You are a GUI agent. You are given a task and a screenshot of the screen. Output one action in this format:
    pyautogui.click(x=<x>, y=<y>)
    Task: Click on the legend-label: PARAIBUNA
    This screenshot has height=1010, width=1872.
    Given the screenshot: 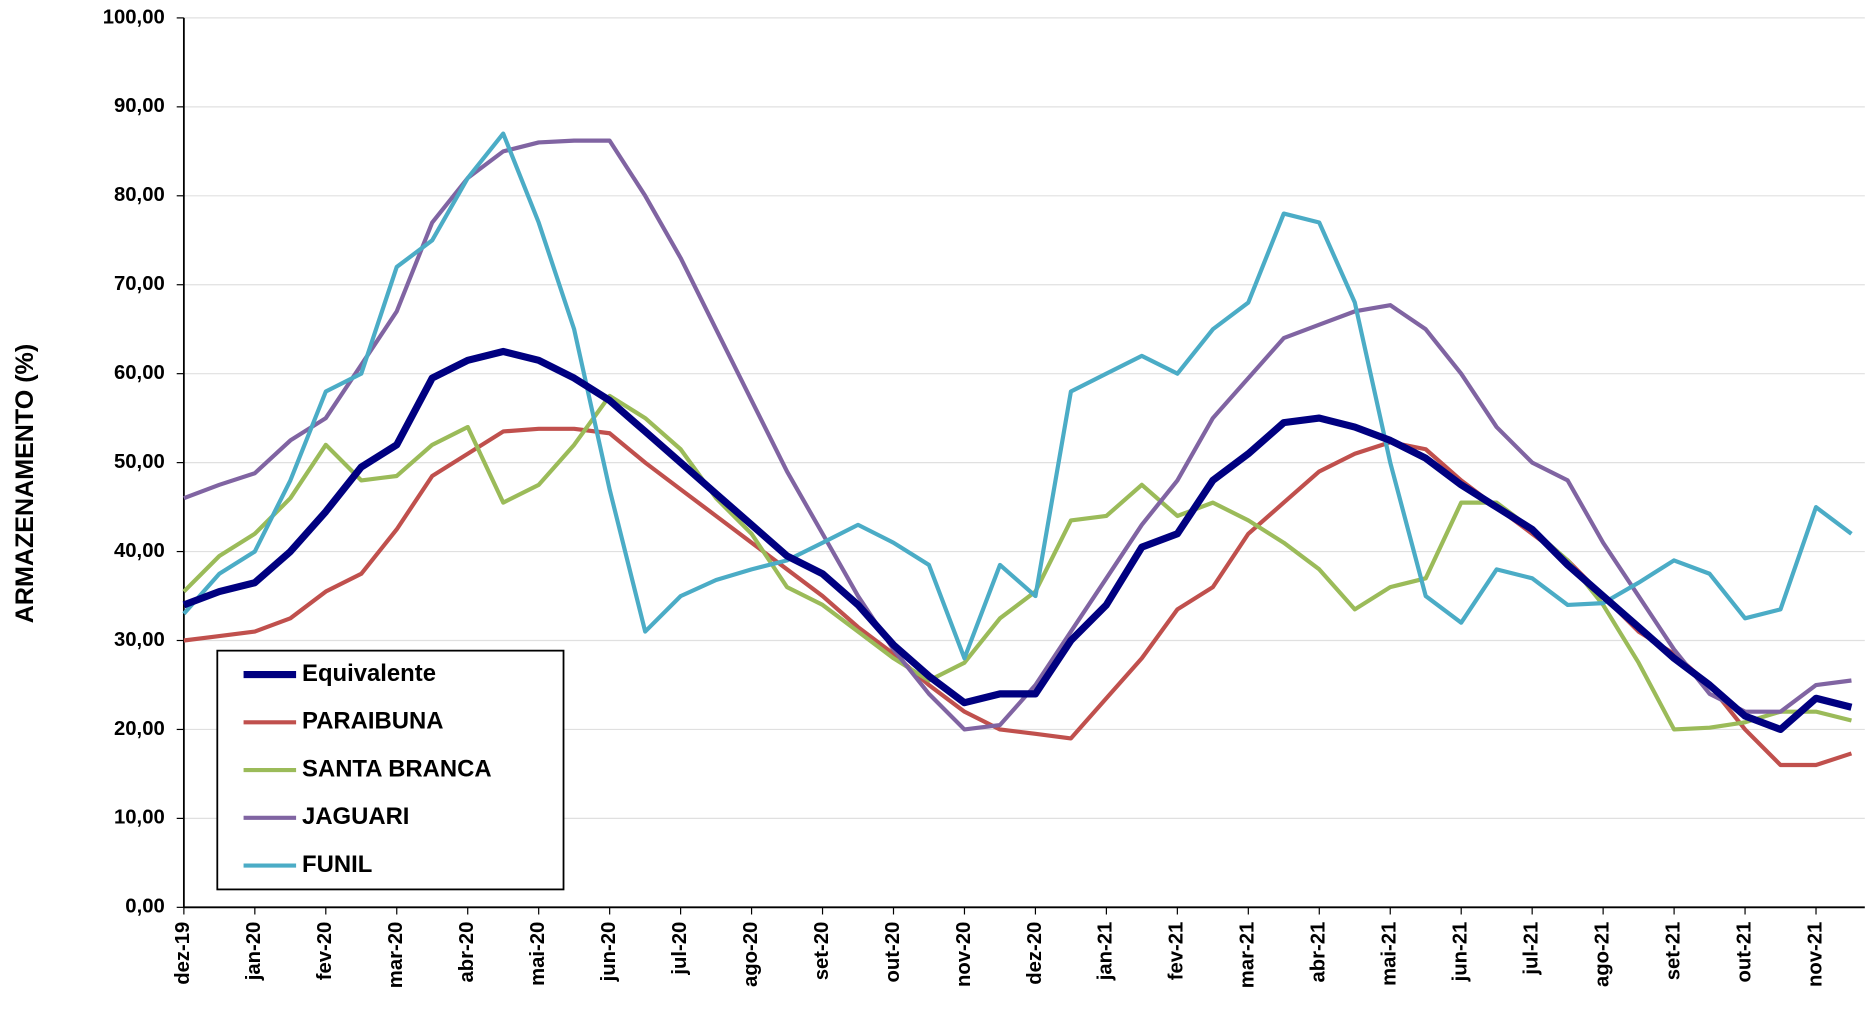 What is the action you would take?
    pyautogui.click(x=372, y=721)
    